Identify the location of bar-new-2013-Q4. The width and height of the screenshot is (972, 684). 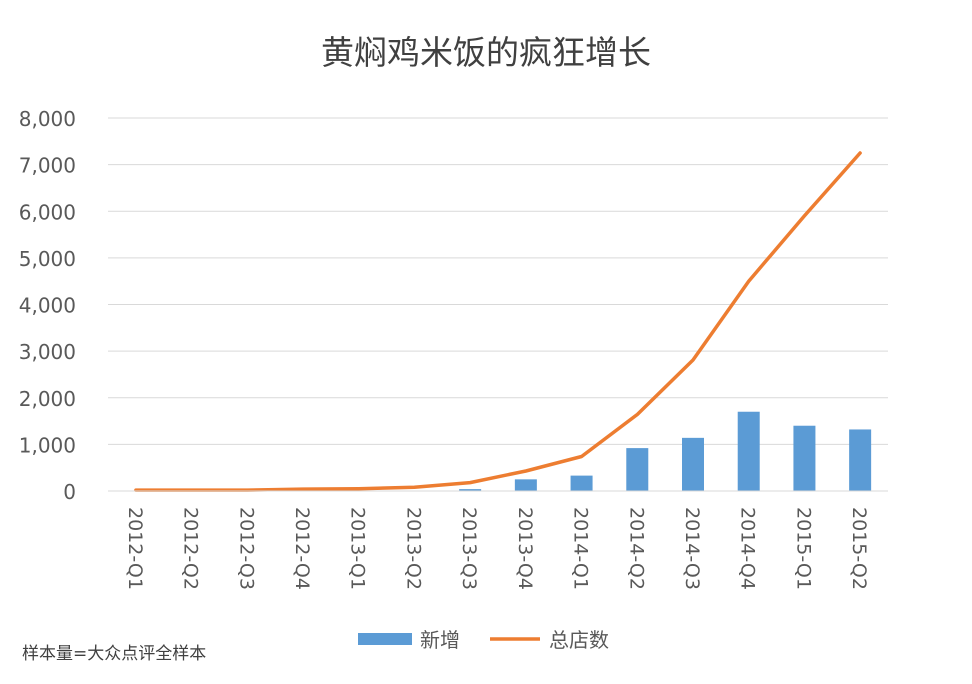
(525, 485).